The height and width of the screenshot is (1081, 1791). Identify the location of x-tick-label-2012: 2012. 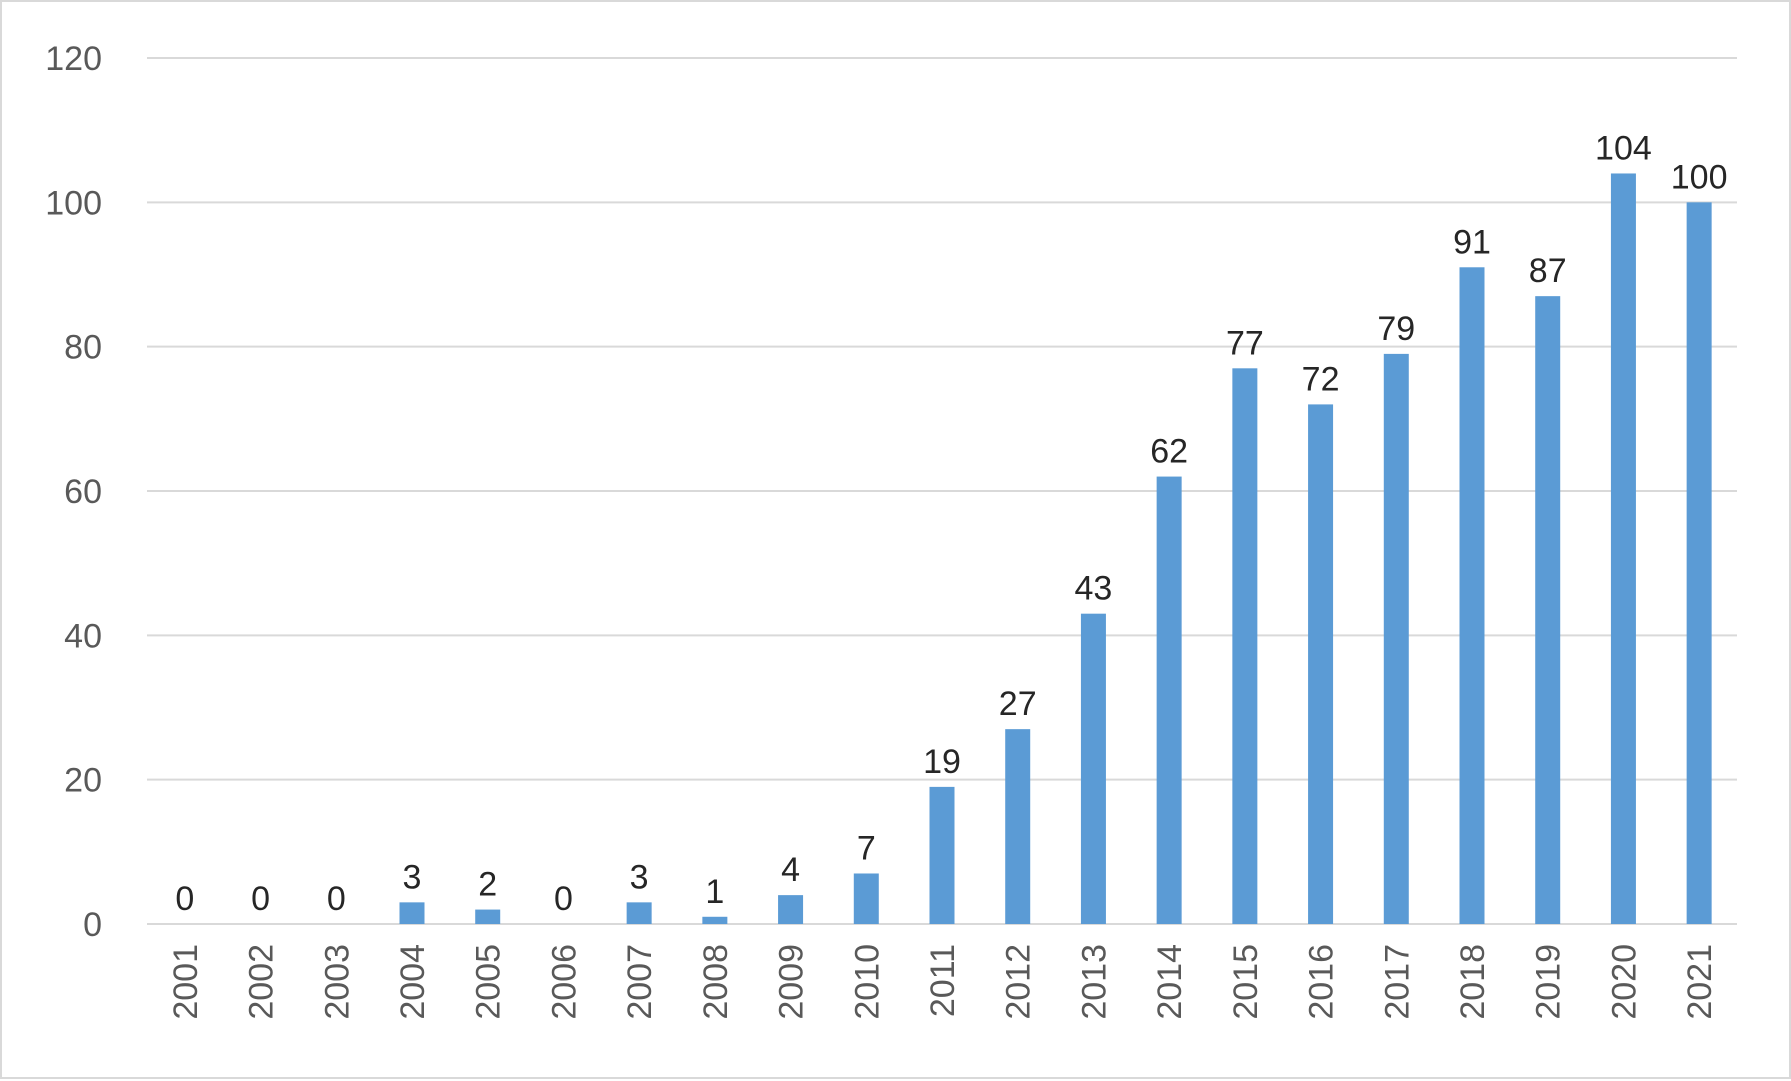
(1019, 982).